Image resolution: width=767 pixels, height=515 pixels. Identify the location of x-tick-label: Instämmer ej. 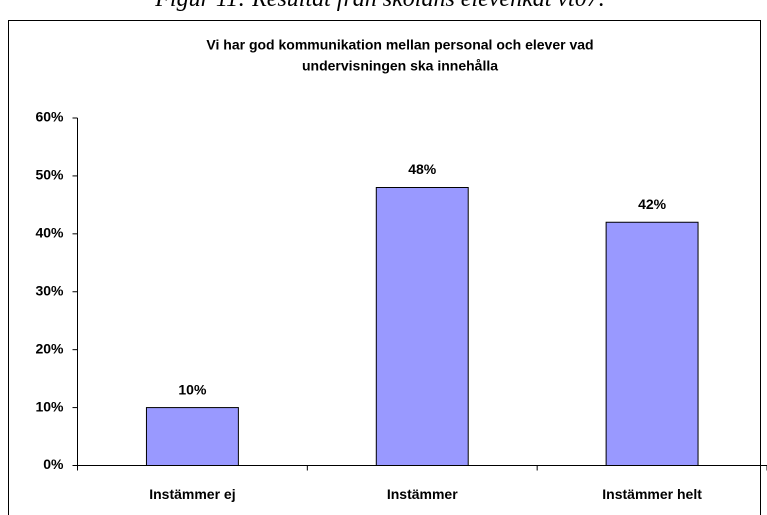
(192, 494).